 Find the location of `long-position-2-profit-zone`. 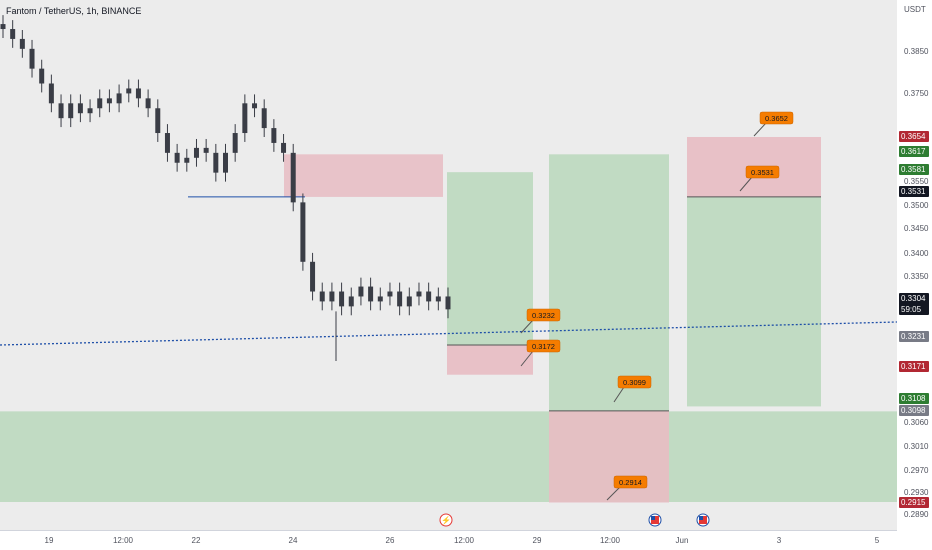

long-position-2-profit-zone is located at coordinates (609, 282).